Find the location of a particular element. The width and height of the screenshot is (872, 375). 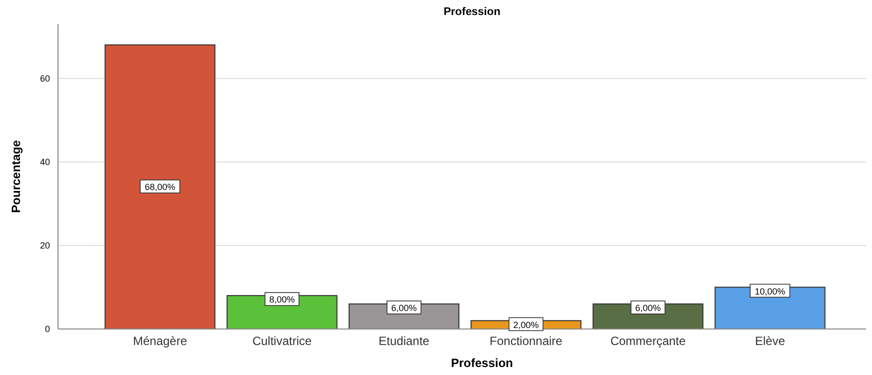

x-tick-label: Cultivatrice is located at coordinates (282, 341).